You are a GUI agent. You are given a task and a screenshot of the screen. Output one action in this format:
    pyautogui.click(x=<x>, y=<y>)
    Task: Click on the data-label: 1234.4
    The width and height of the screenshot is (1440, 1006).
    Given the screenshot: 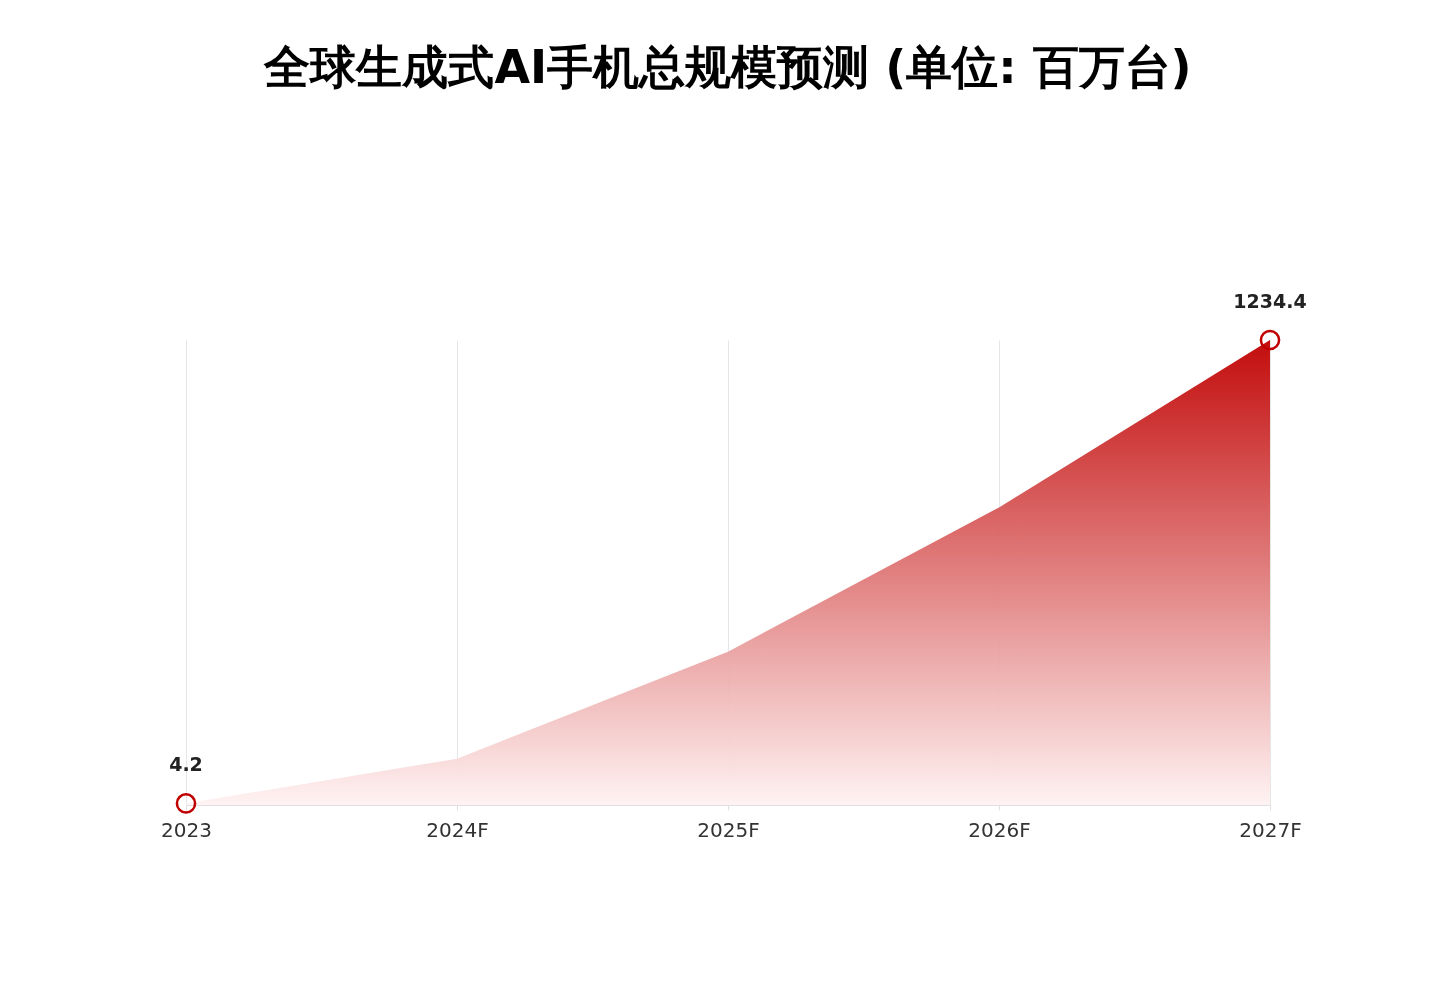 What is the action you would take?
    pyautogui.click(x=1270, y=301)
    